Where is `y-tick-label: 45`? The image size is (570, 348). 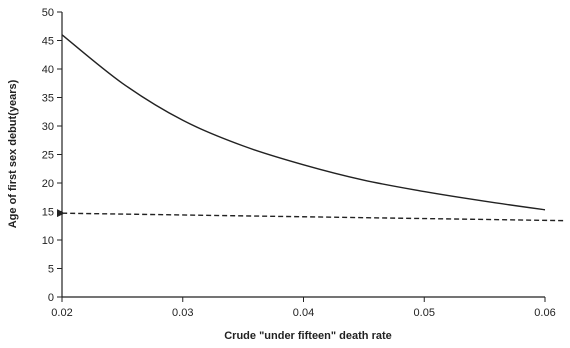
y-tick-label: 45 is located at coordinates (48, 42).